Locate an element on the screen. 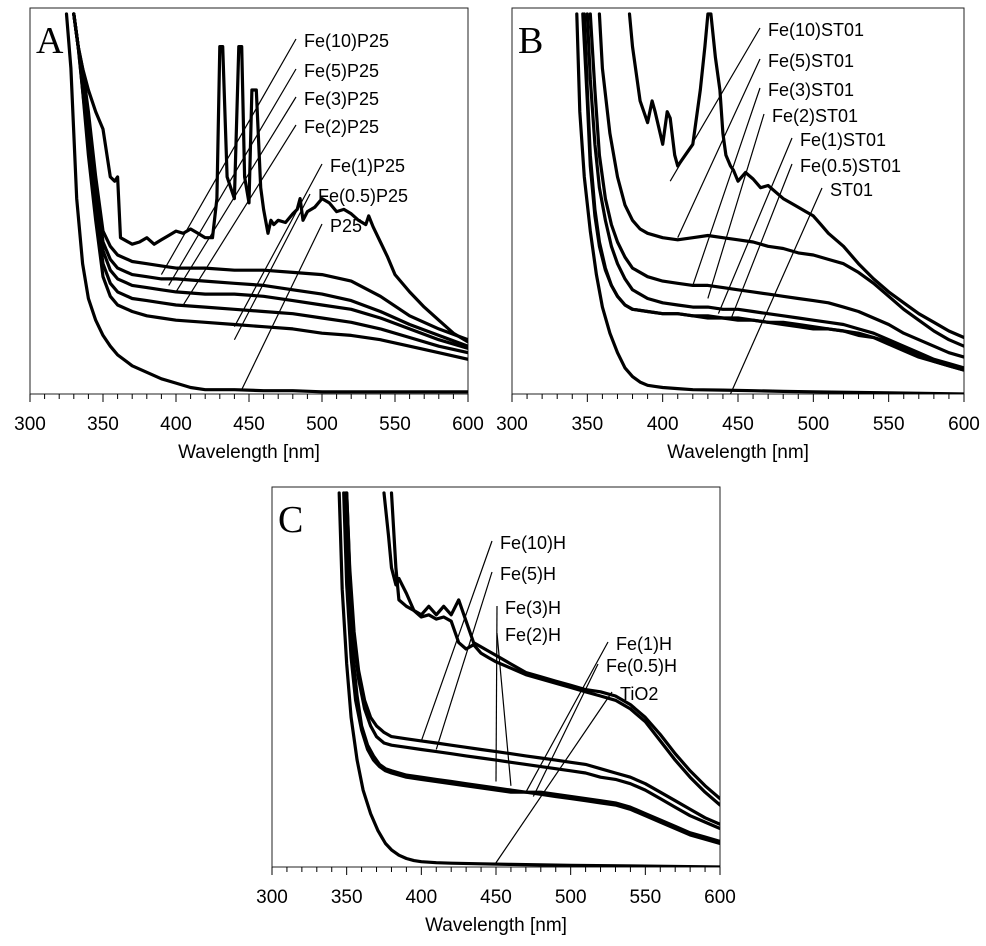  series-label: Fe(0.5)ST01 is located at coordinates (850, 166).